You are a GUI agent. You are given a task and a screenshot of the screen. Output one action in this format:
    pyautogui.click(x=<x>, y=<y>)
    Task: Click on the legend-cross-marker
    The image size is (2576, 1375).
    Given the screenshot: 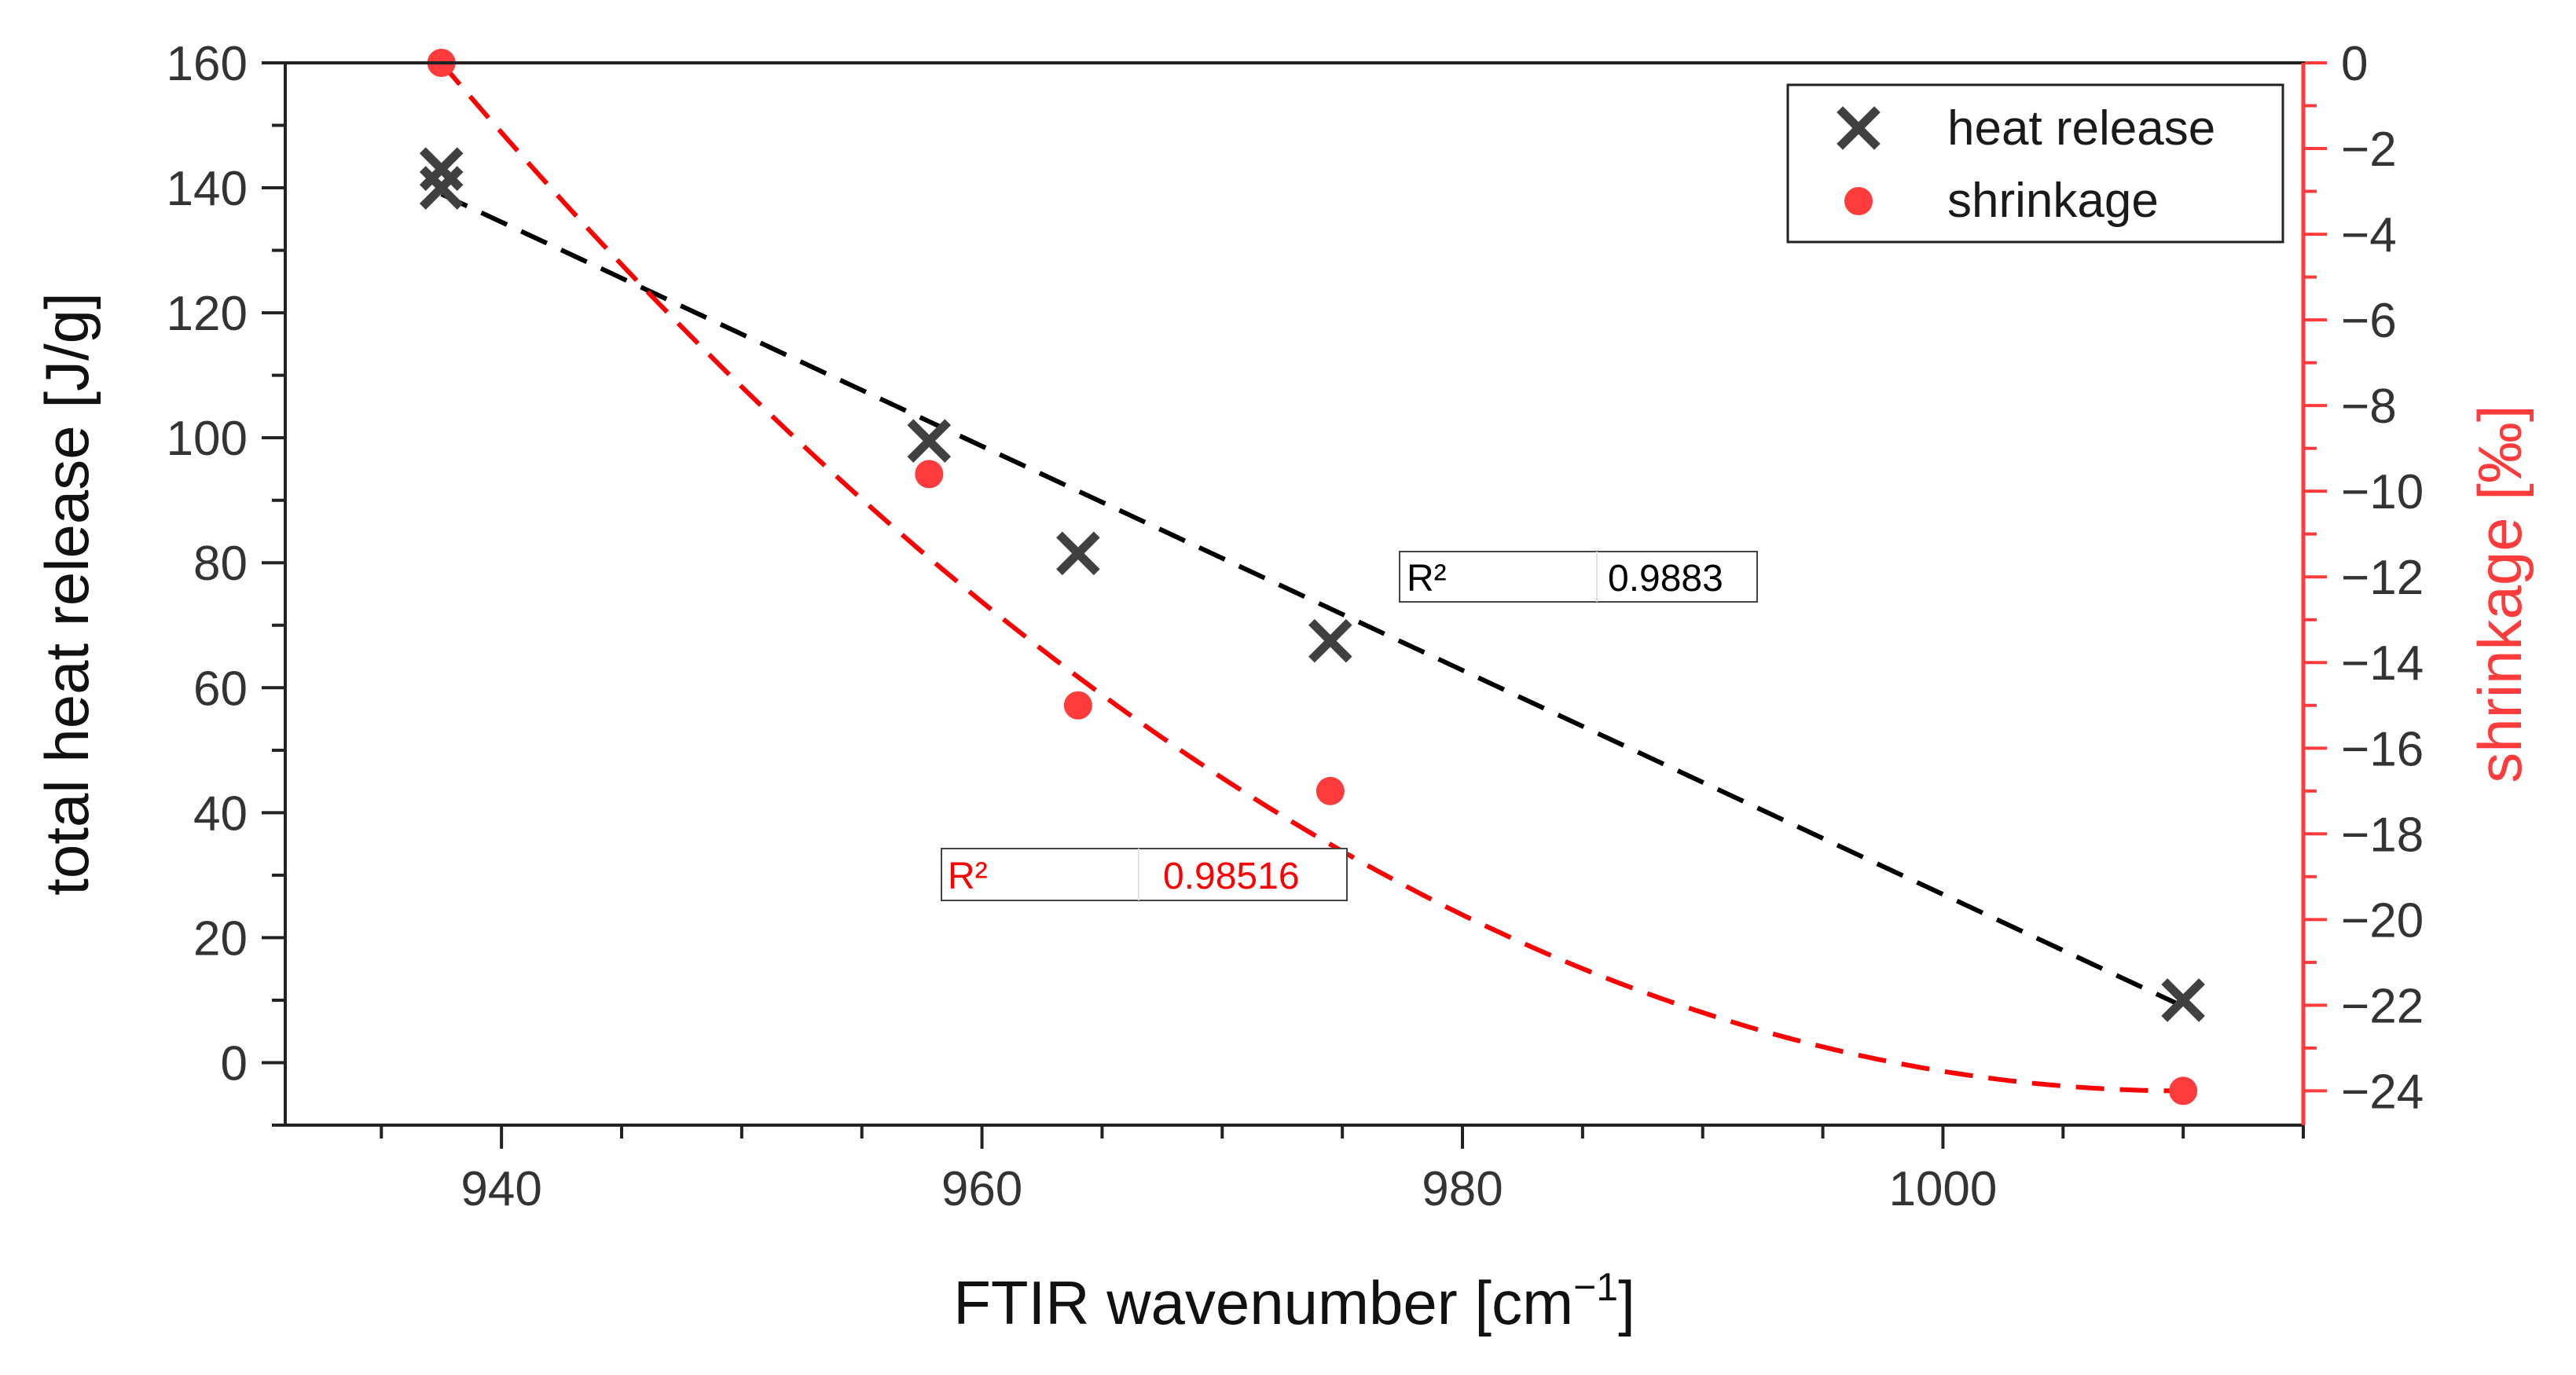 What is the action you would take?
    pyautogui.click(x=1859, y=128)
    